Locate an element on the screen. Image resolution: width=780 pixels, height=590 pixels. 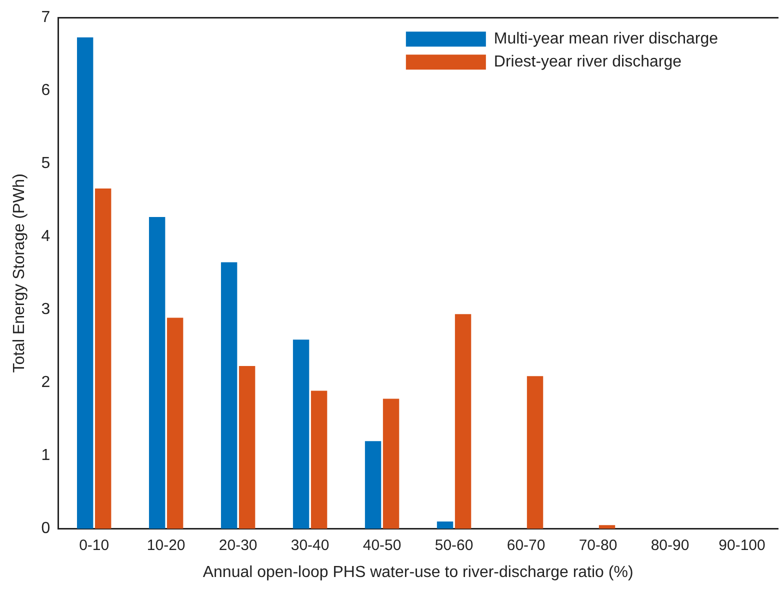
legend-label: Driest-year river discharge is located at coordinates (588, 62).